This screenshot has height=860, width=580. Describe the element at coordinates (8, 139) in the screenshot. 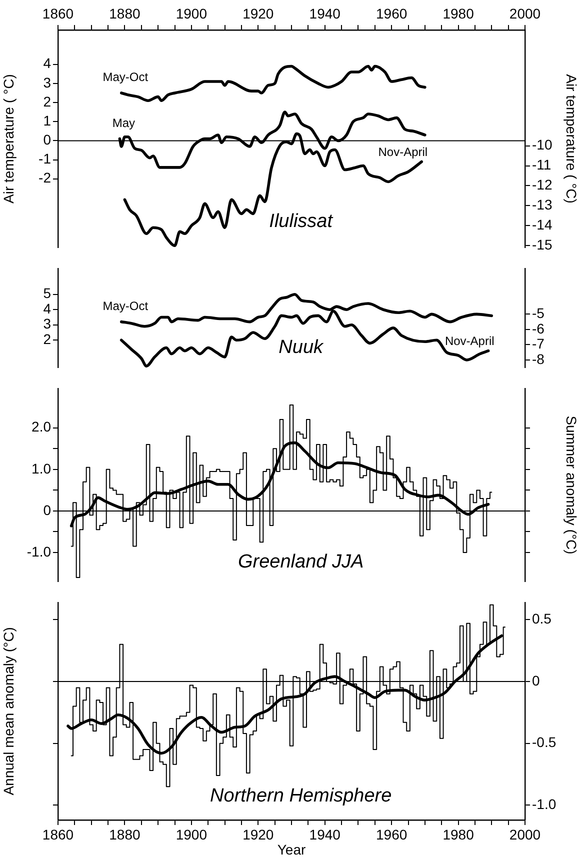

I see `y-axis-title: Air temperature ( °C)` at that location.